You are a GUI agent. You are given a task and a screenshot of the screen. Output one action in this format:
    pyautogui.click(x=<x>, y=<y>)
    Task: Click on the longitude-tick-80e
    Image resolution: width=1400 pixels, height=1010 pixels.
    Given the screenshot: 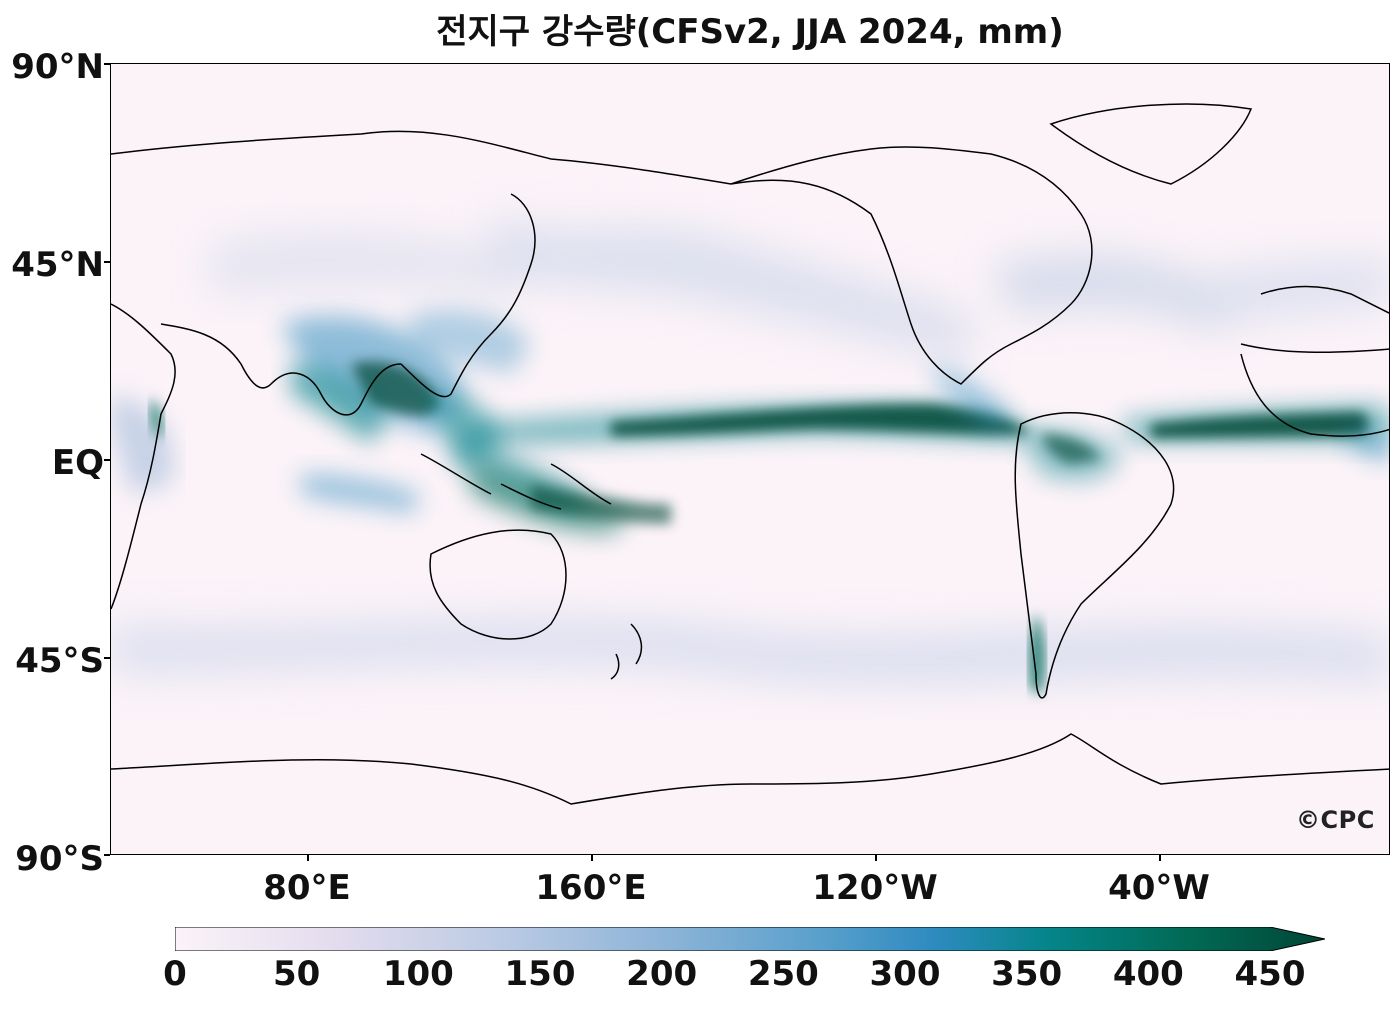 What is the action you would take?
    pyautogui.click(x=308, y=858)
    